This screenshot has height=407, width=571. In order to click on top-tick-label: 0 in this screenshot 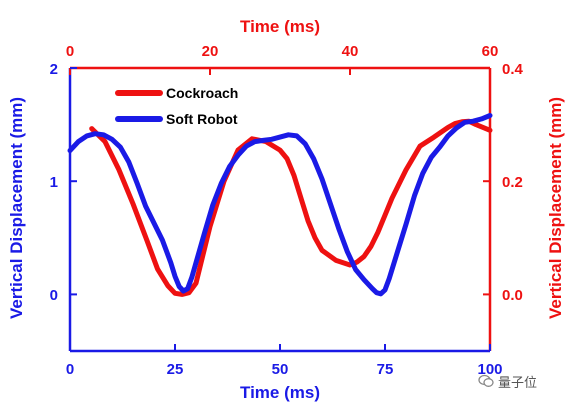, I will do `click(70, 51)`.